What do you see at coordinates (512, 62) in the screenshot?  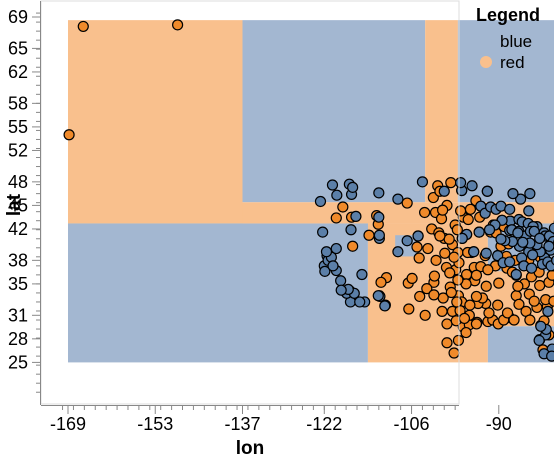 I see `legend-label-red: red` at bounding box center [512, 62].